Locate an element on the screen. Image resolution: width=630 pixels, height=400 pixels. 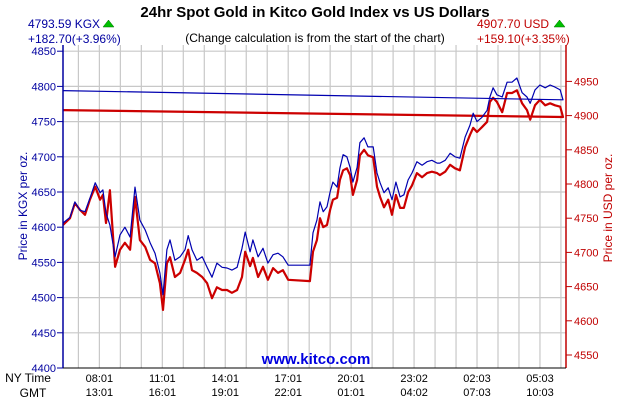
usd-change: +159.10(+3.35%) is located at coordinates (523, 39).